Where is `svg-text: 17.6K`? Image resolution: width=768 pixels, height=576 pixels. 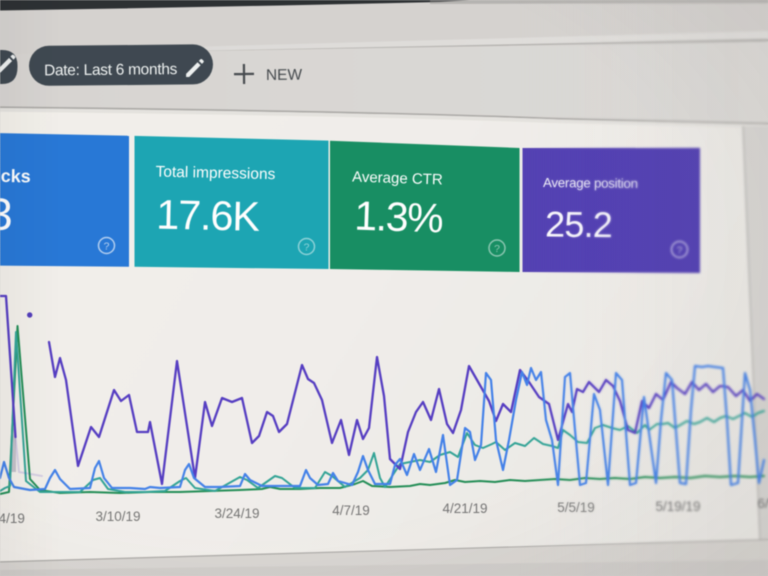
svg-text: 17.6K is located at coordinates (208, 215).